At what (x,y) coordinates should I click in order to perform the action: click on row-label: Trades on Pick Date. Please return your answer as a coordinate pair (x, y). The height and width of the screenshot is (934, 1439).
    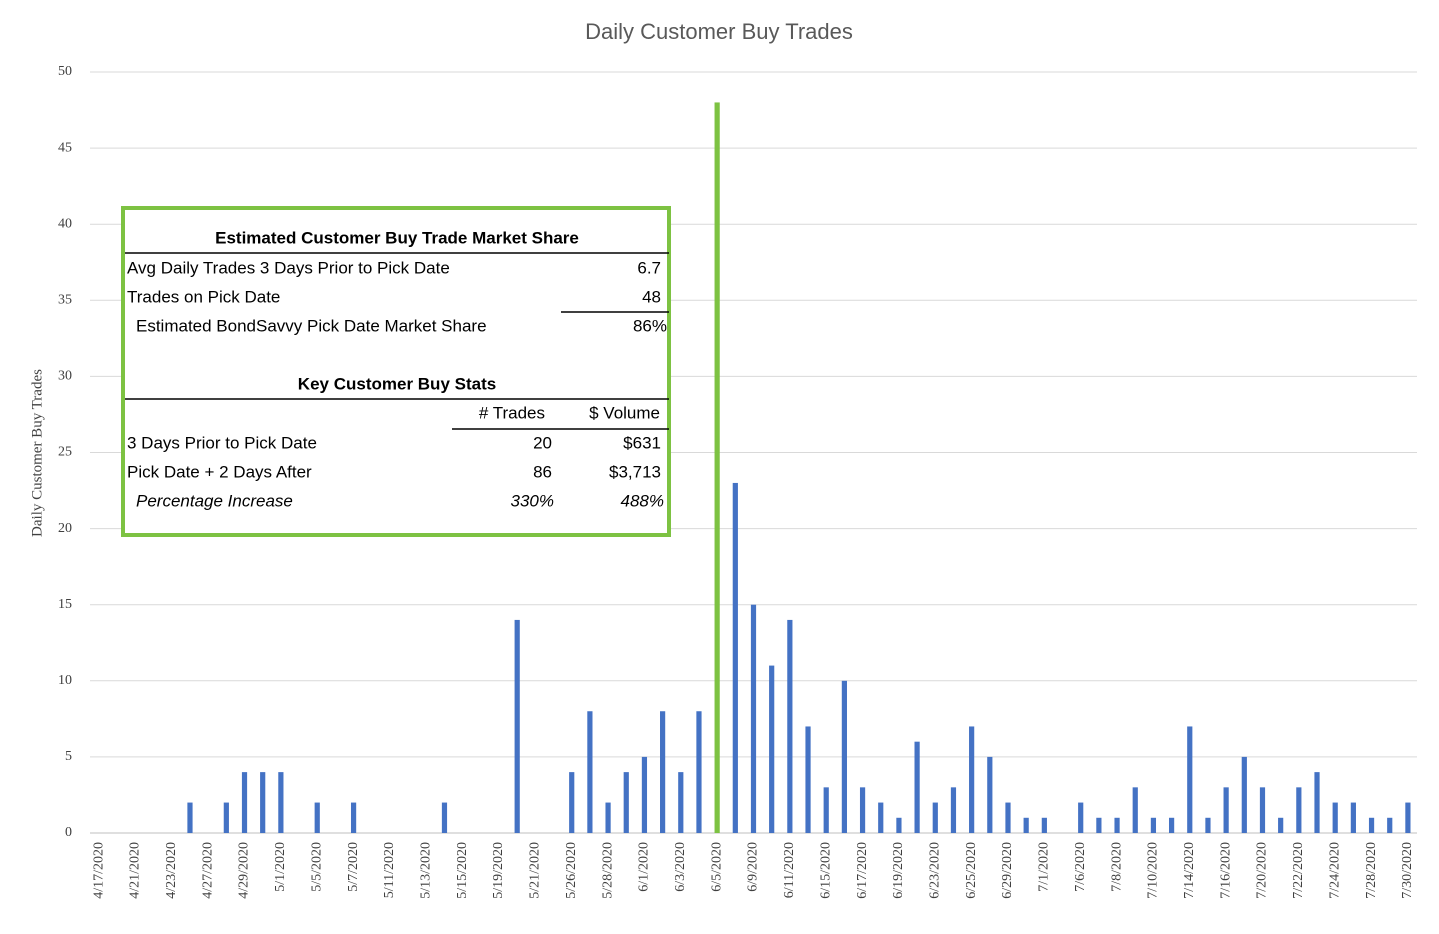
    Looking at the image, I should click on (203, 296).